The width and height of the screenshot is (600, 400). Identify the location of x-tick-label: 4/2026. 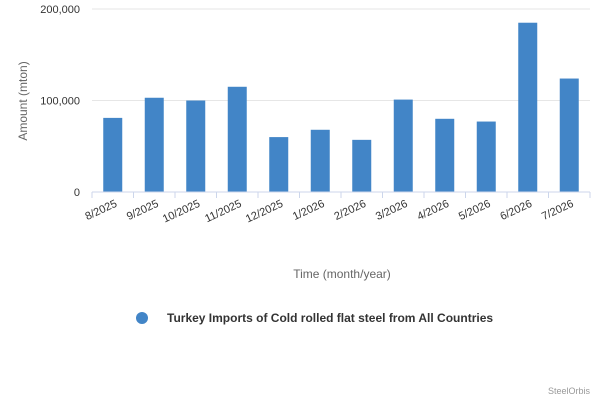
(433, 210).